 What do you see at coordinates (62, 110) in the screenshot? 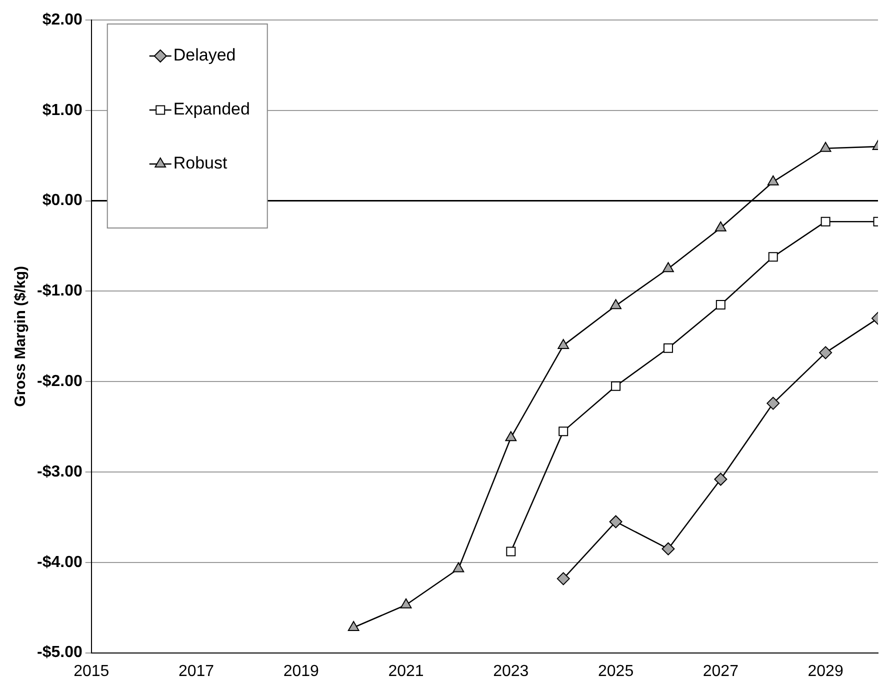
I see `y-tick-label: $1.00` at bounding box center [62, 110].